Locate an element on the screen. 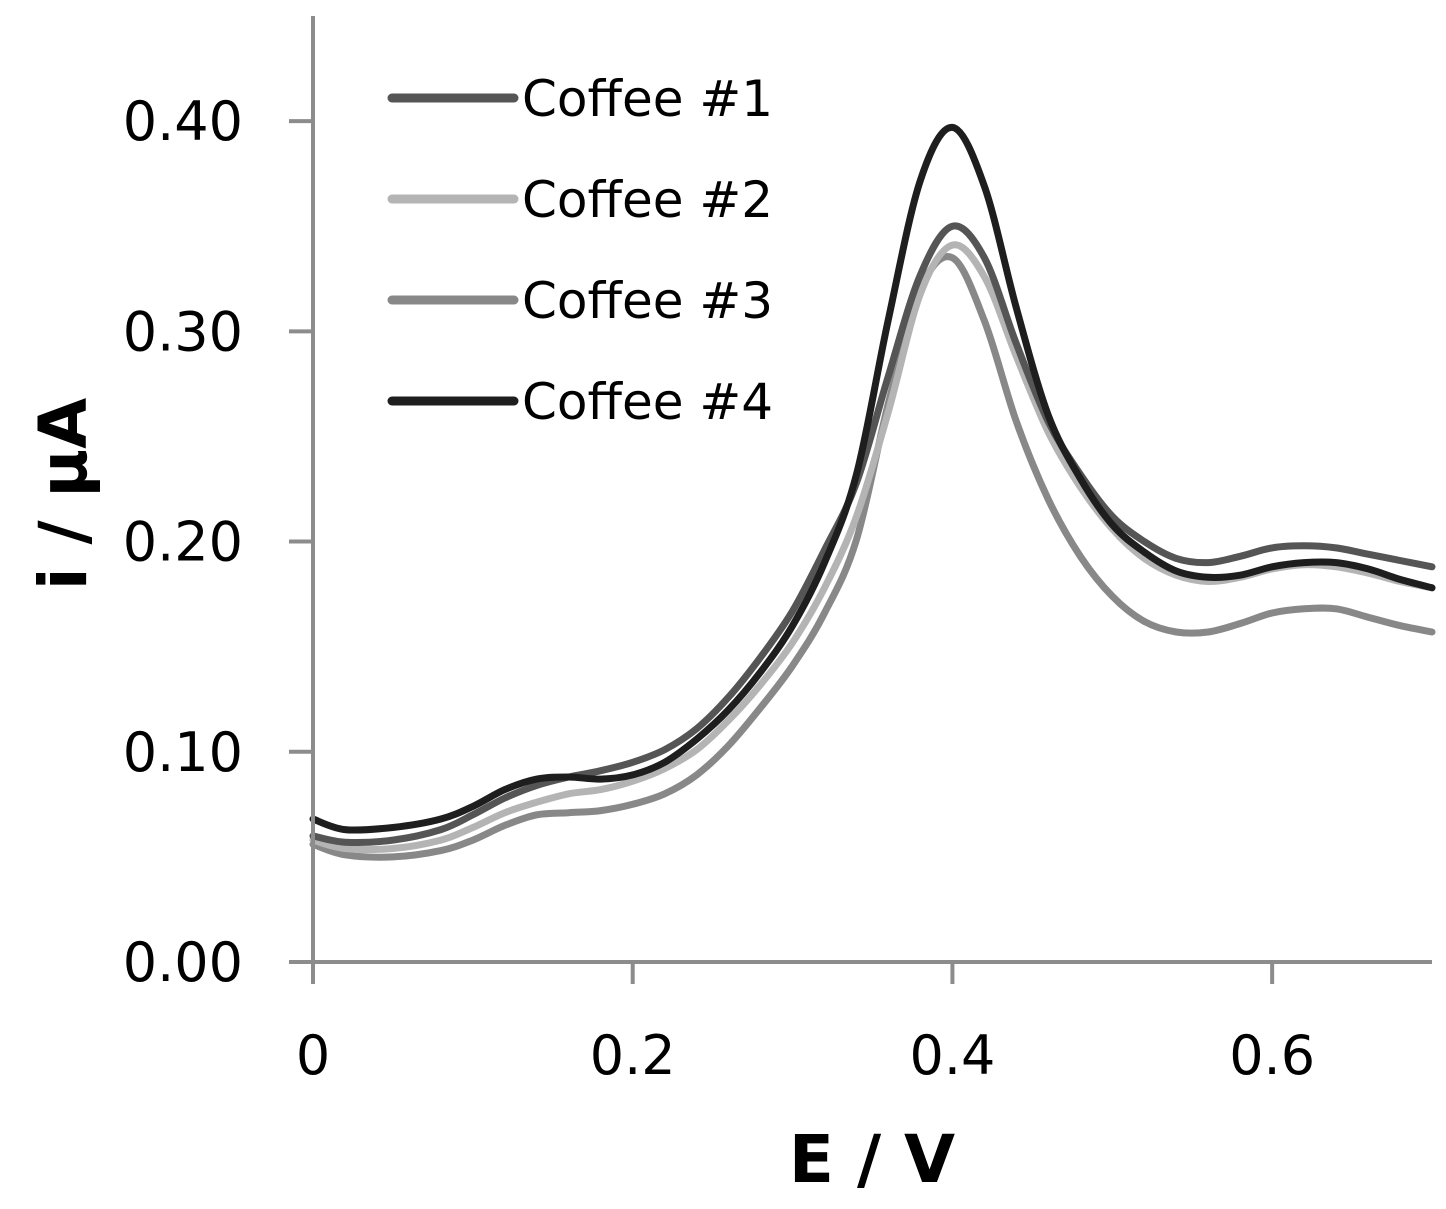 This screenshot has width=1446, height=1209. y-tick-label: 0.10 is located at coordinates (183, 752).